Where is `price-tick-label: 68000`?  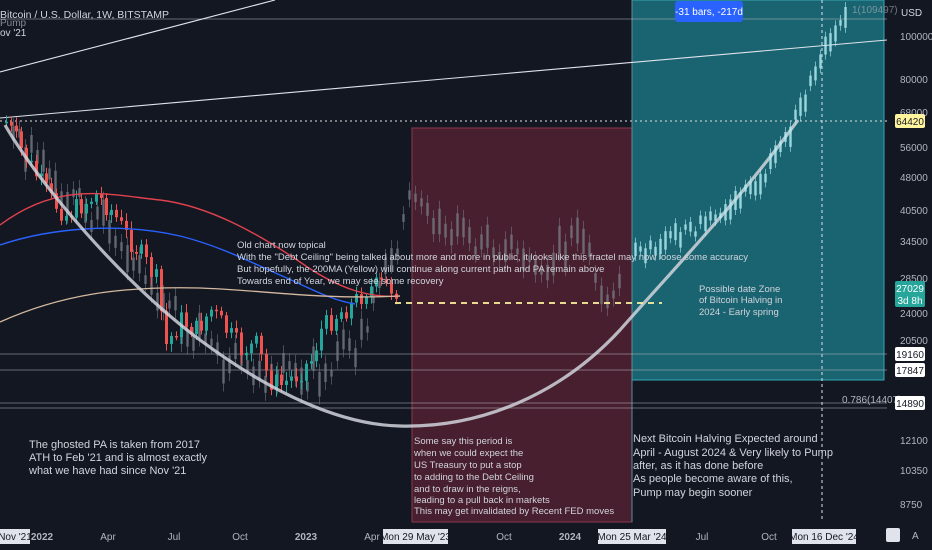 price-tick-label: 68000 is located at coordinates (914, 113).